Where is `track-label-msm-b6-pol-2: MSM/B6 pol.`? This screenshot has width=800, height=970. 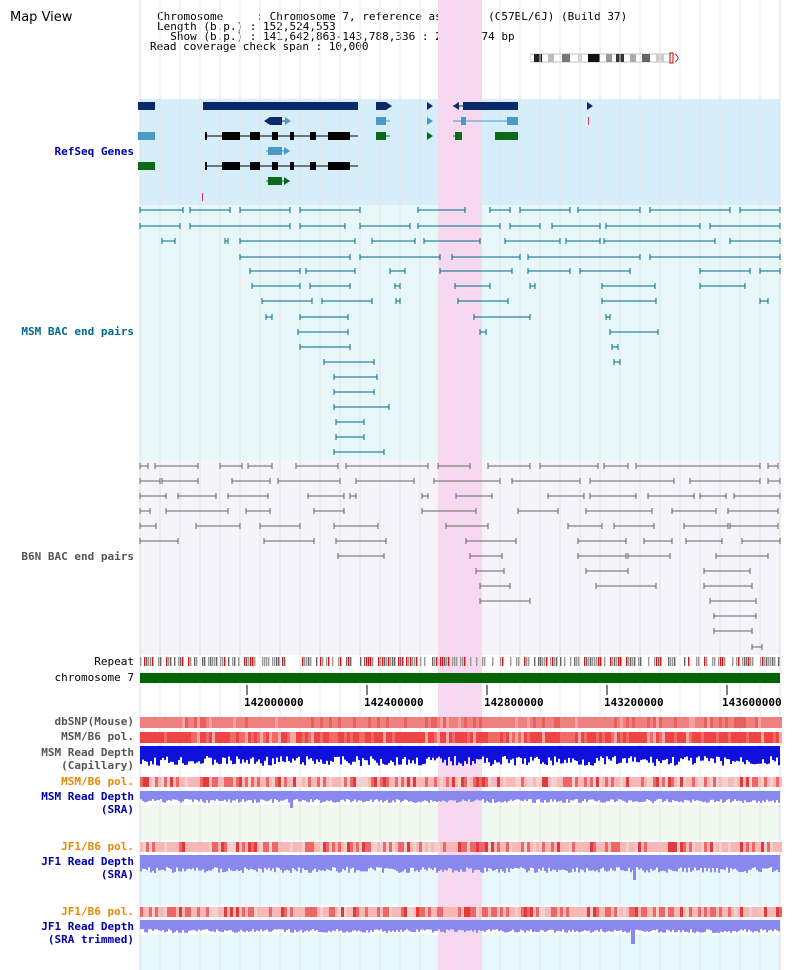 track-label-msm-b6-pol-2: MSM/B6 pol. is located at coordinates (97, 781).